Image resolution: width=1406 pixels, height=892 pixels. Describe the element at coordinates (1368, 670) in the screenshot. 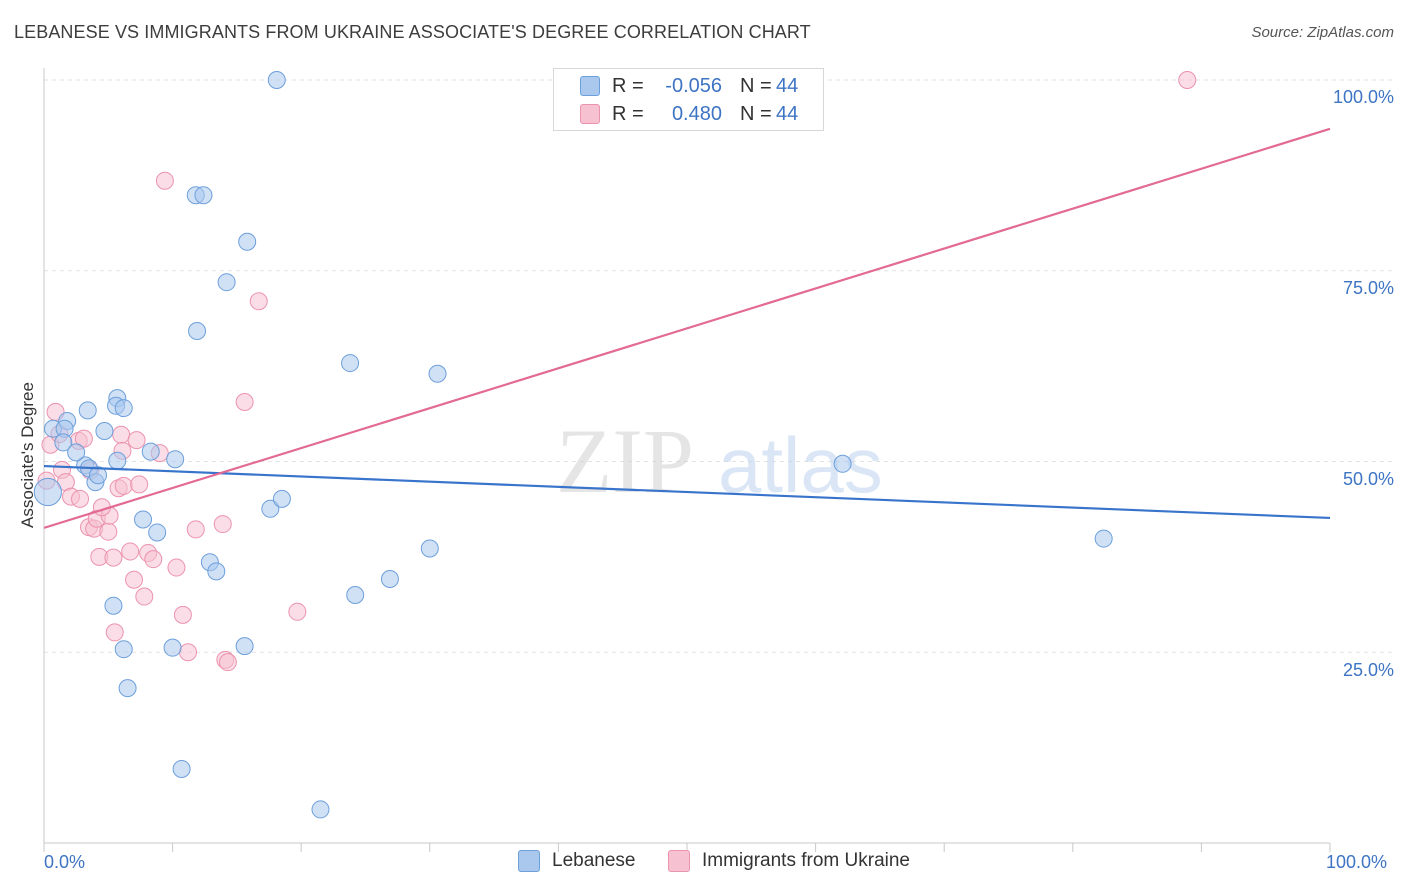

I see `y-tick-label-25: 25.0%` at that location.